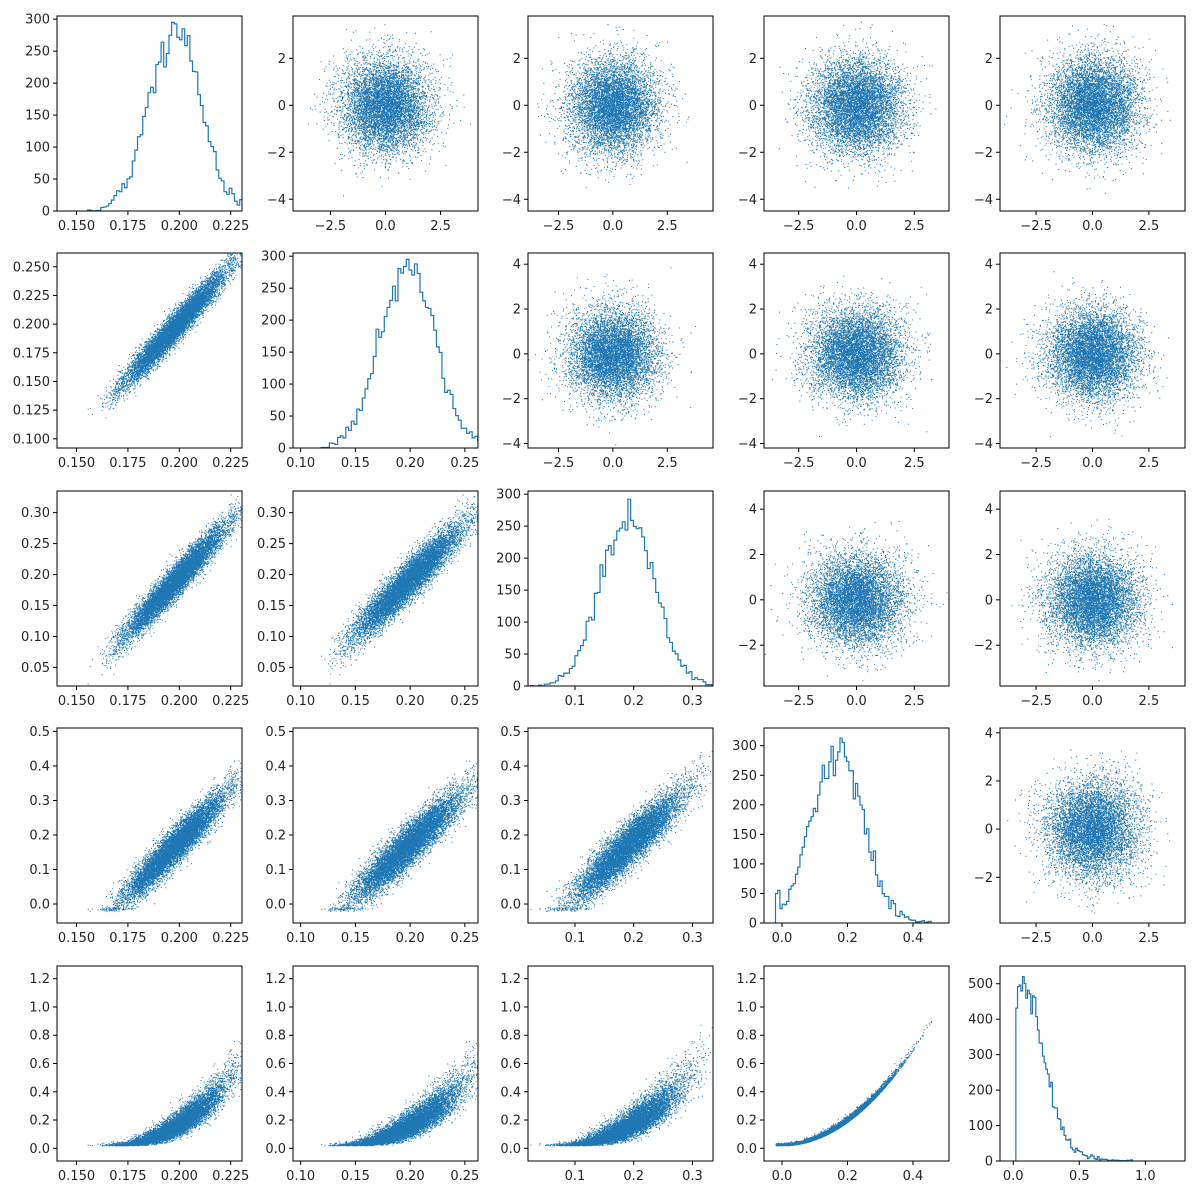 The width and height of the screenshot is (1200, 1200). I want to click on x-tick-label: 0.3, so click(692, 701).